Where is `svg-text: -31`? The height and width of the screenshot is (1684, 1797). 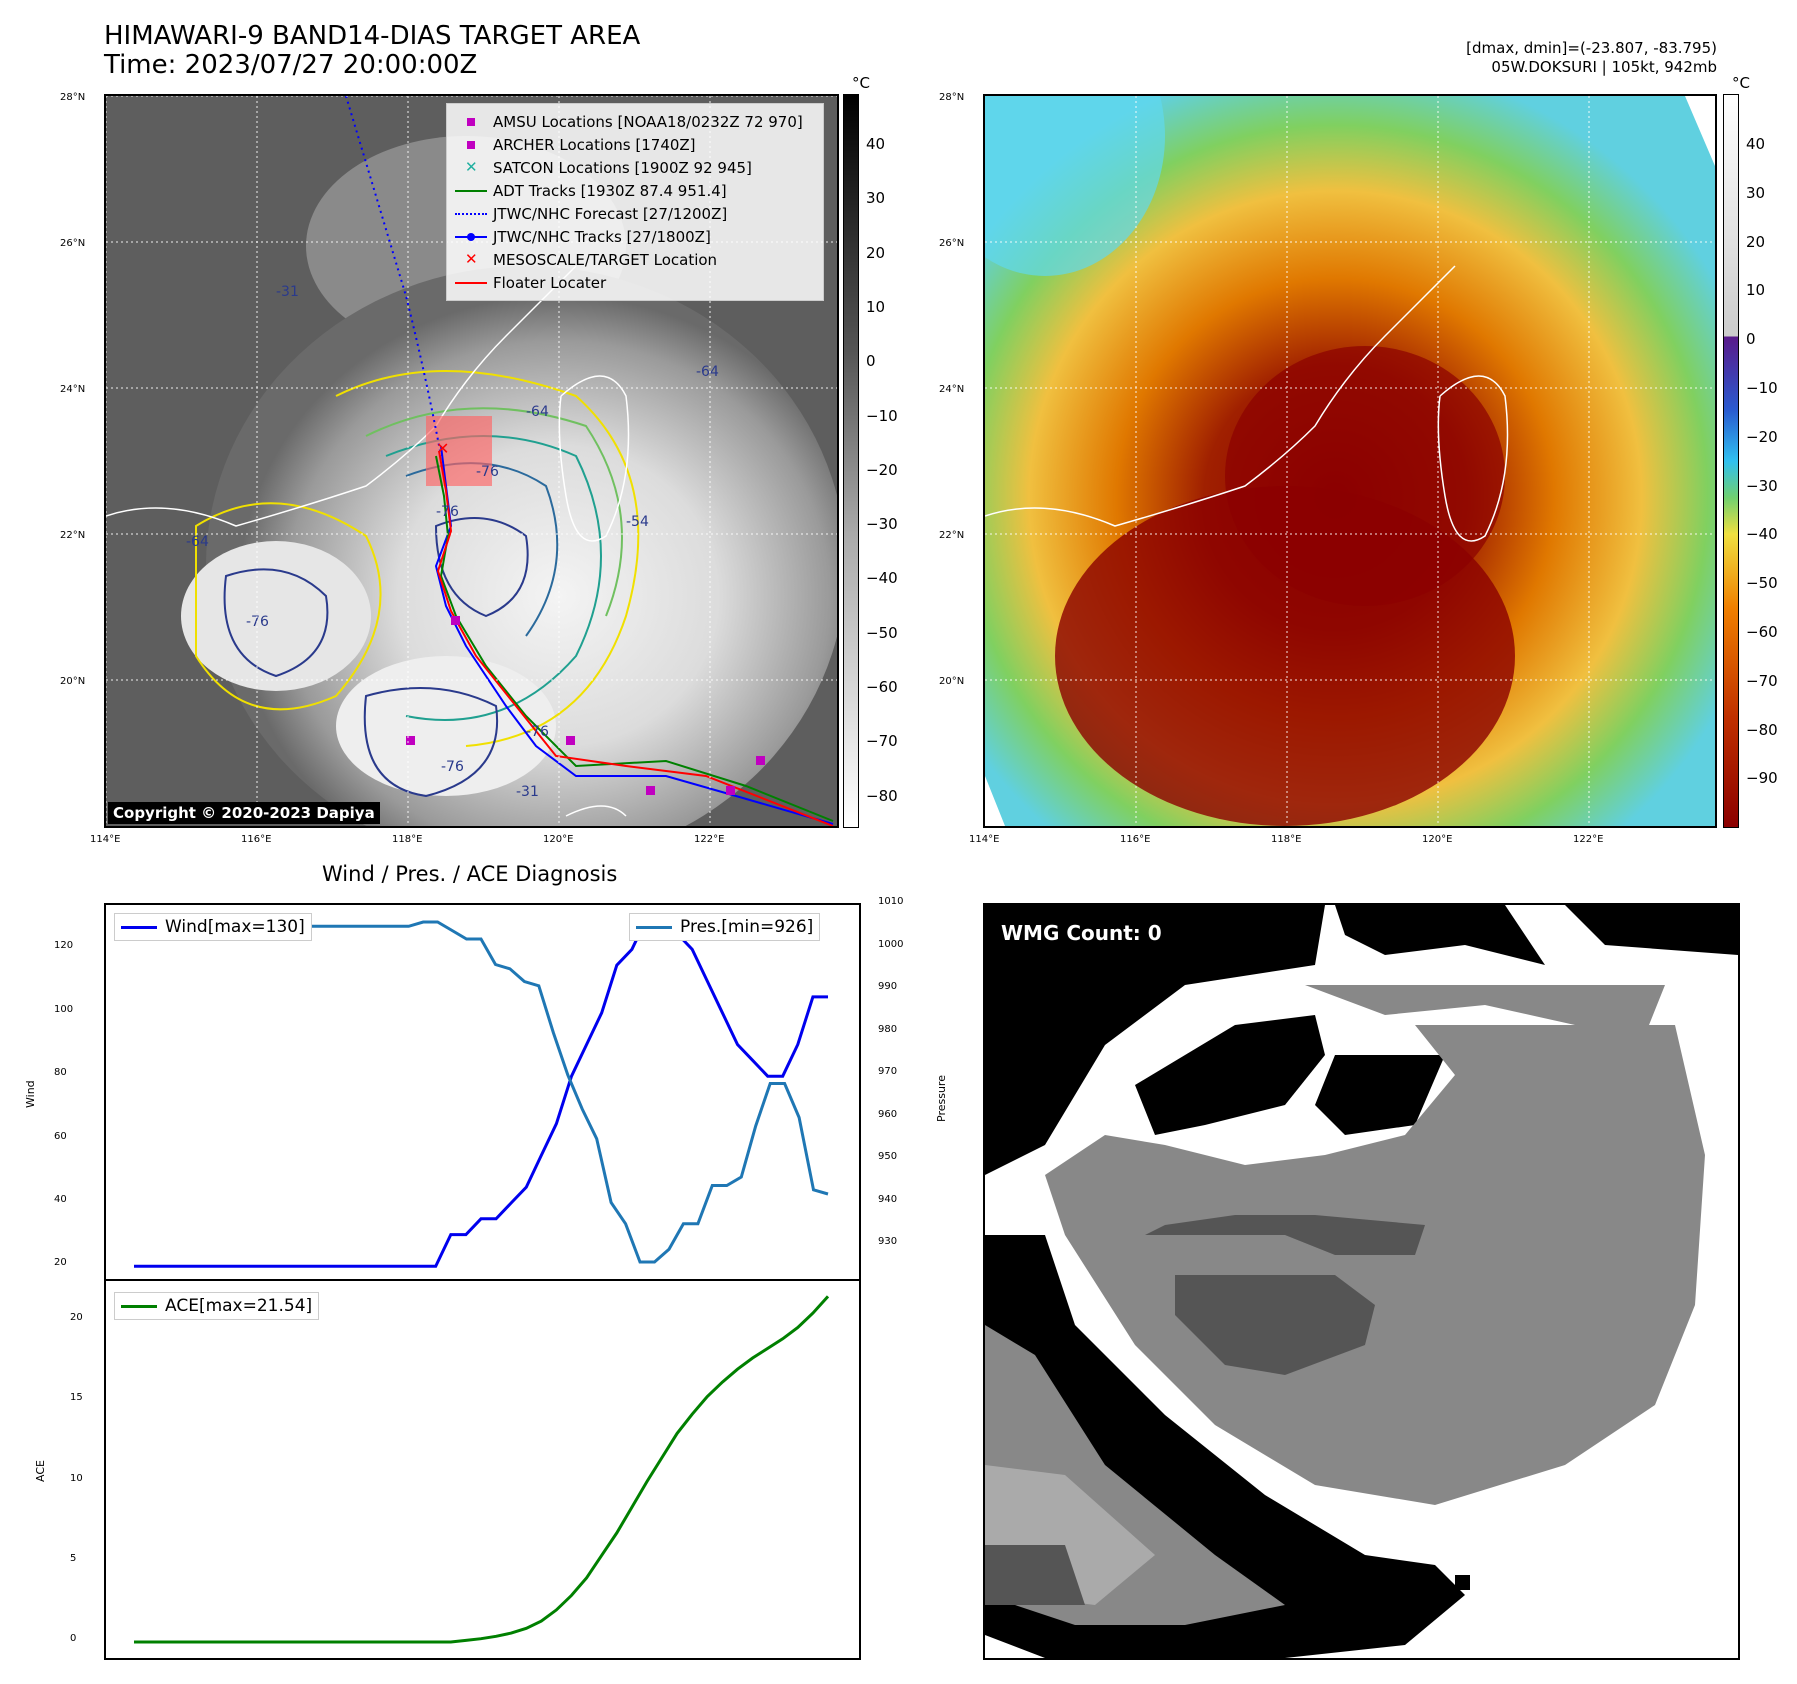
svg-text: -31 is located at coordinates (287, 292).